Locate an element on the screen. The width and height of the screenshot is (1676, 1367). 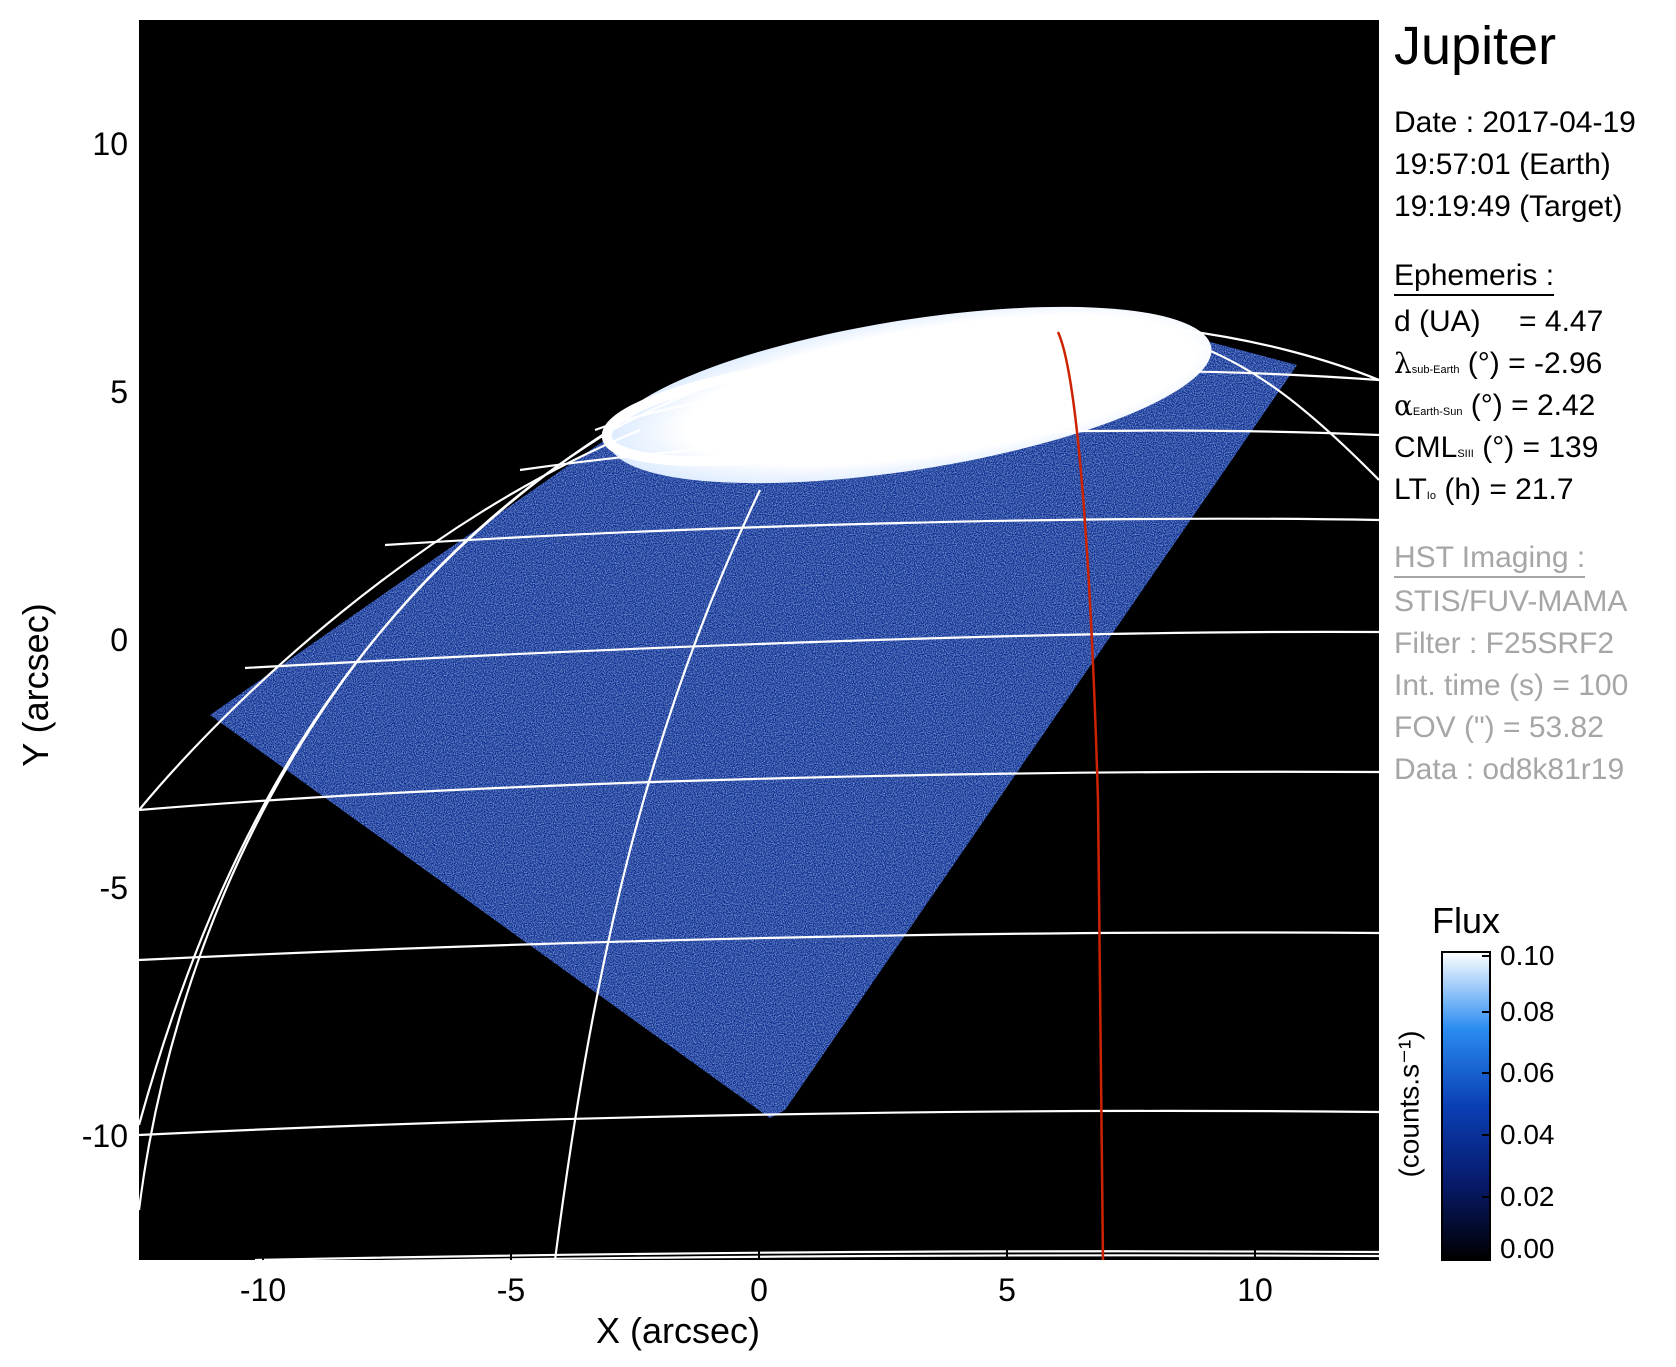
lambda-symbol: λ is located at coordinates (1403, 363).